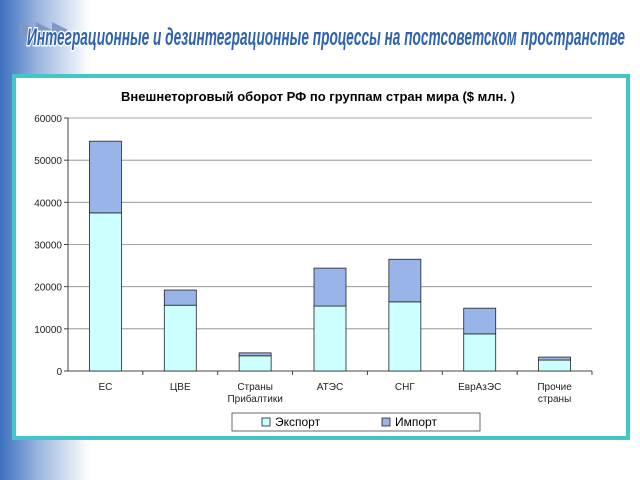 This screenshot has height=480, width=640. I want to click on y-tick-label: 10000, so click(48, 330).